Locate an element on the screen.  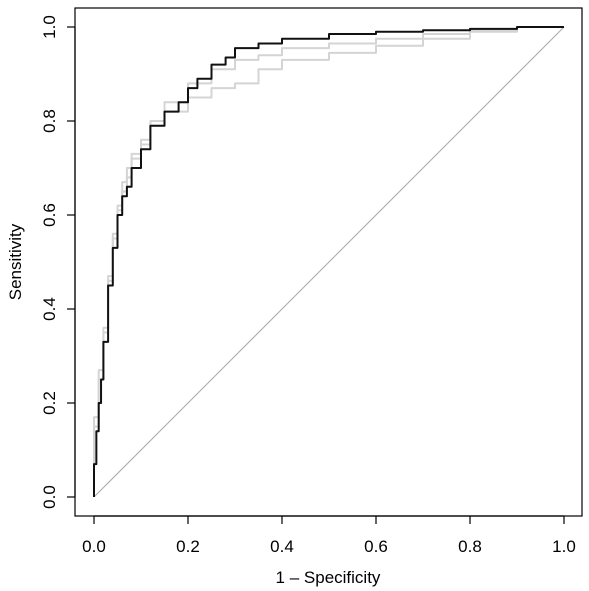
y-axis-title: Sensitivity is located at coordinates (15, 261).